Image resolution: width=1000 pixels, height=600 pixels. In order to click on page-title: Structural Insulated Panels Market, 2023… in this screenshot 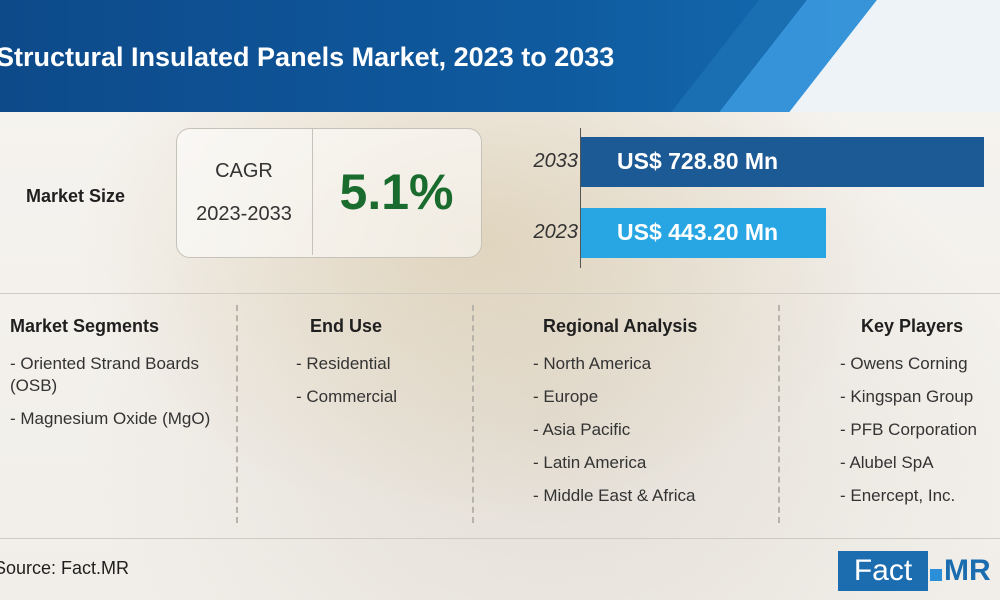, I will do `click(307, 57)`.